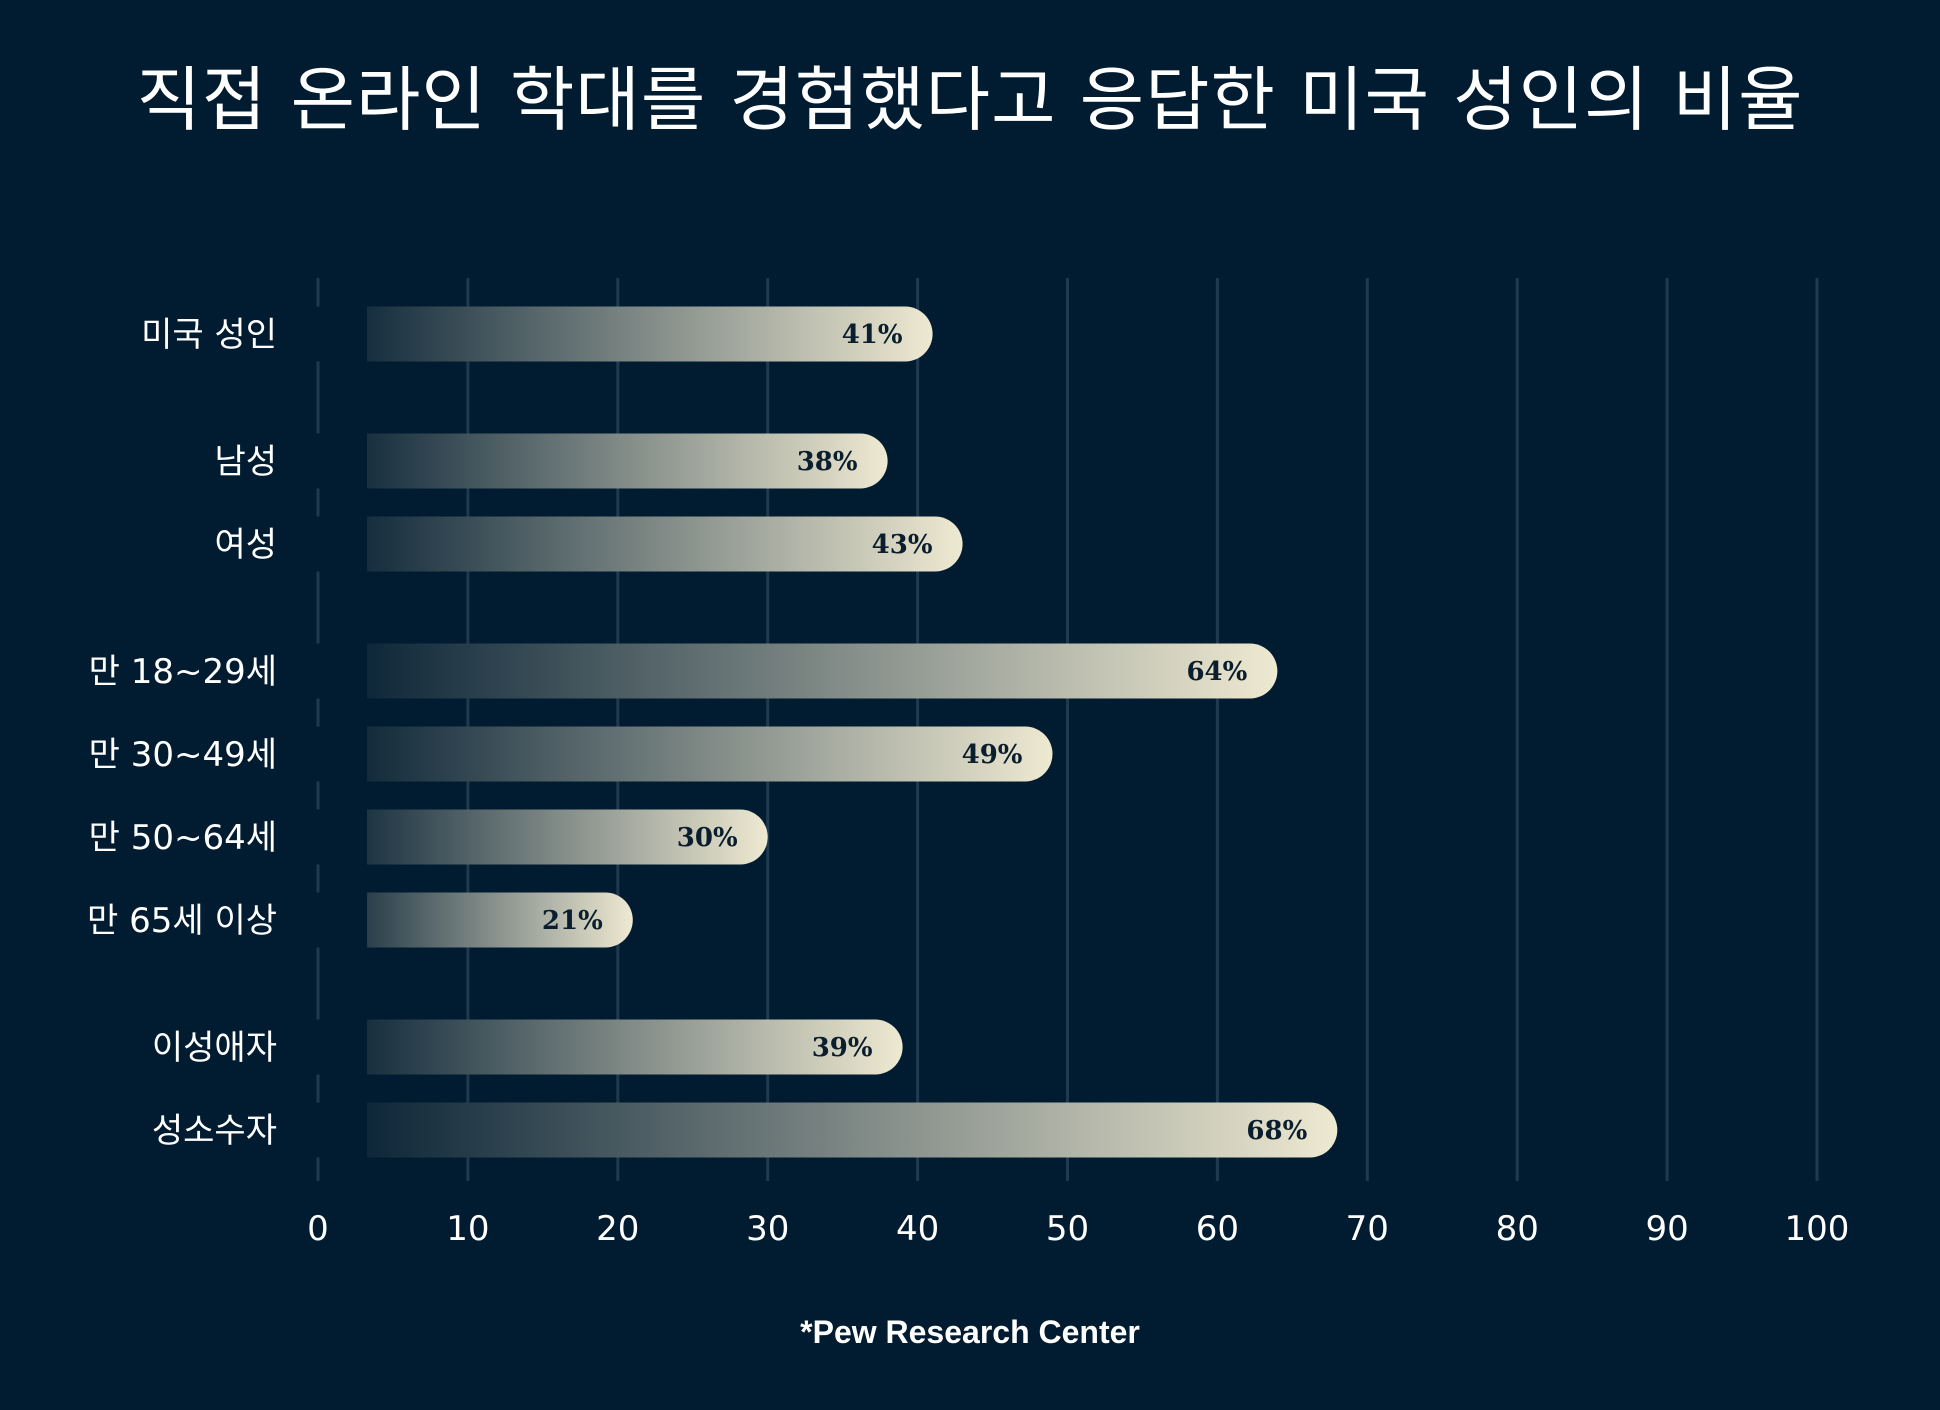 Image resolution: width=1940 pixels, height=1410 pixels. I want to click on x-tick-label: 30, so click(767, 1229).